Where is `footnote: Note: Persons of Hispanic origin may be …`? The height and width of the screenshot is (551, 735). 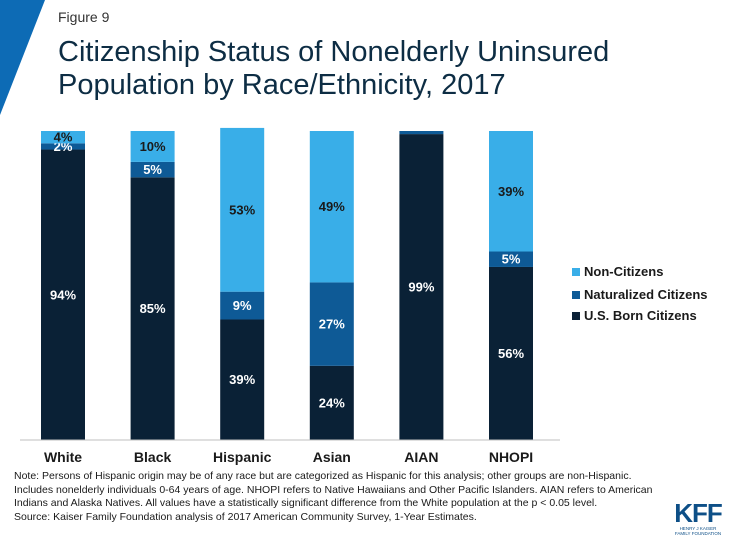
footnote: Note: Persons of Hispanic origin may be … is located at coordinates (334, 497).